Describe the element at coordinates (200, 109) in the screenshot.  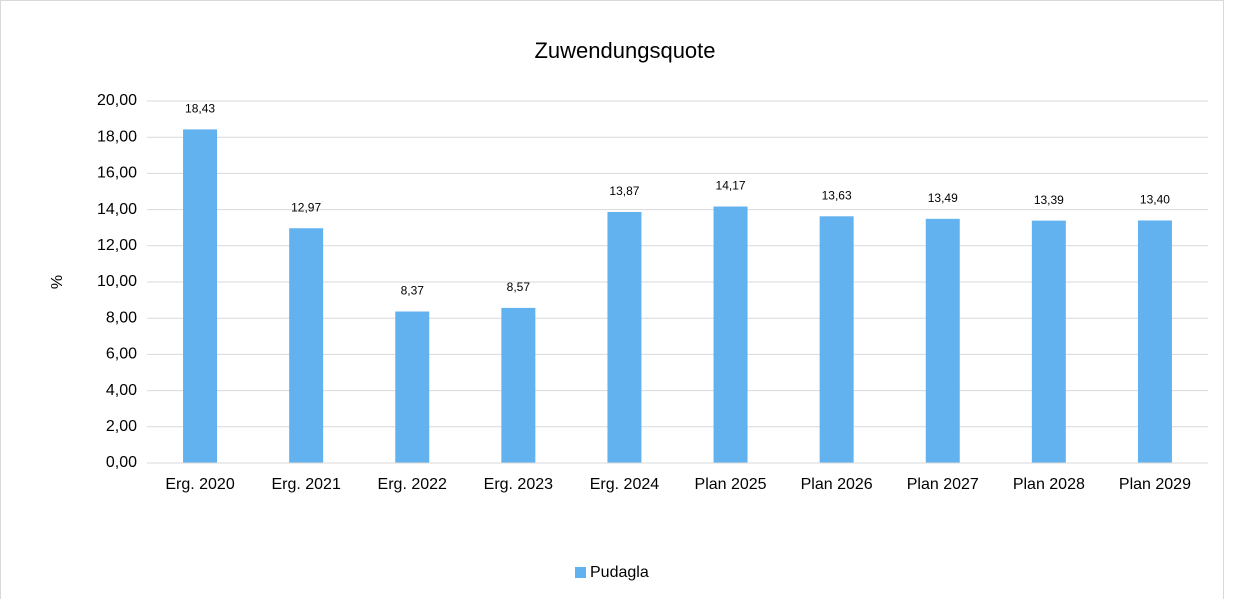
I see `data-label: 18,43` at that location.